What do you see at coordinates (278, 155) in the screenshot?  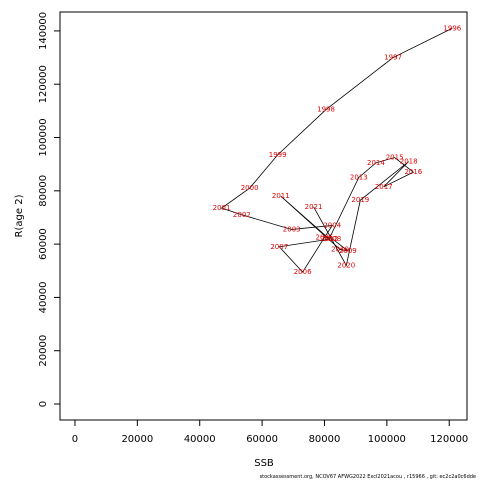 I see `point-label: 1999` at bounding box center [278, 155].